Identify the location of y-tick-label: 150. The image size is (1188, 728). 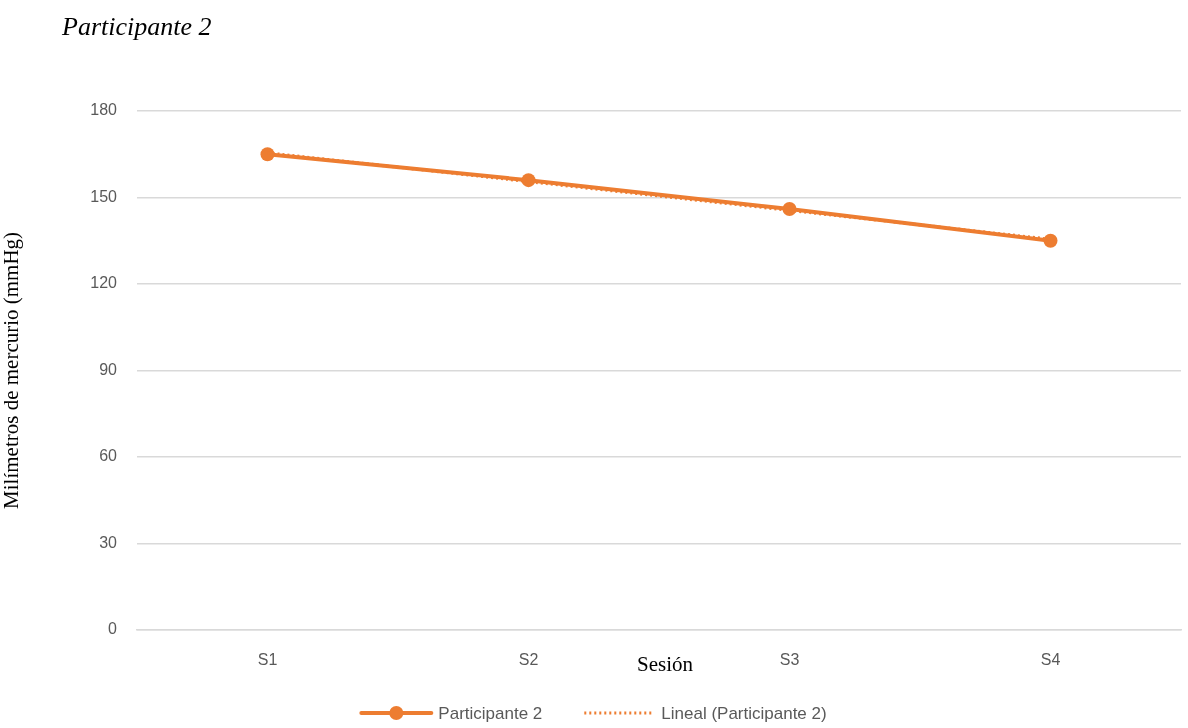
(104, 196).